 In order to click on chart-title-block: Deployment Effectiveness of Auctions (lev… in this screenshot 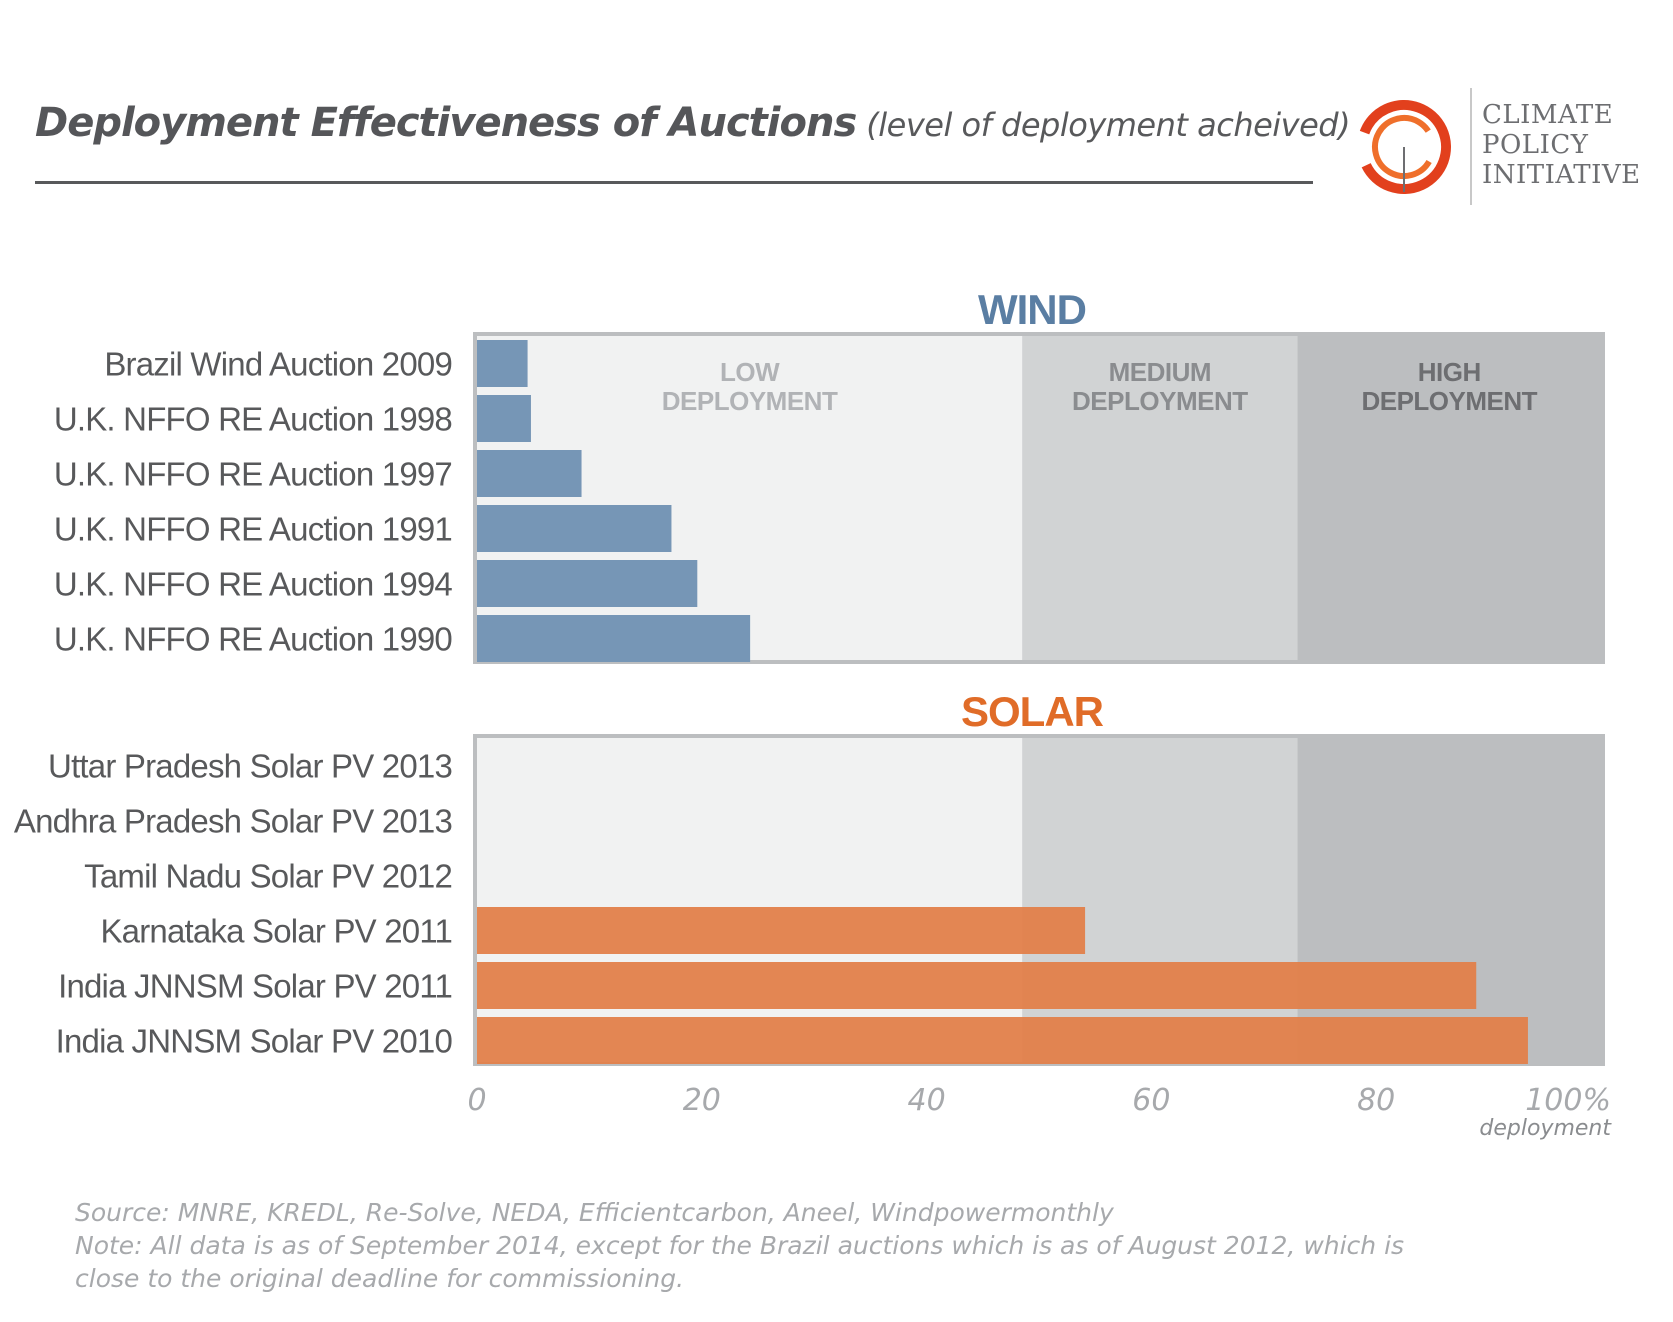, I will do `click(693, 123)`.